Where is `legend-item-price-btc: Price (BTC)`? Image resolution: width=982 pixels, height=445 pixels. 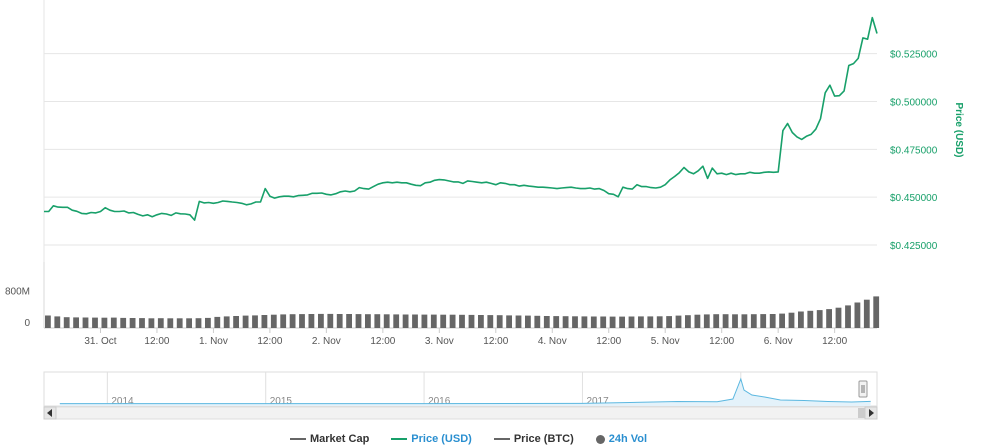 legend-item-price-btc: Price (BTC) is located at coordinates (533, 439).